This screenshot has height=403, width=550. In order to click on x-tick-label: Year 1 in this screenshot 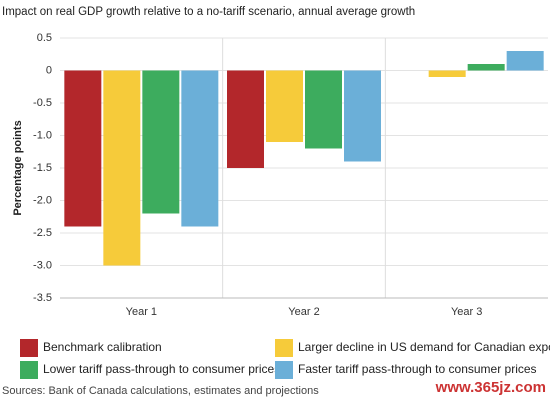, I will do `click(141, 312)`.